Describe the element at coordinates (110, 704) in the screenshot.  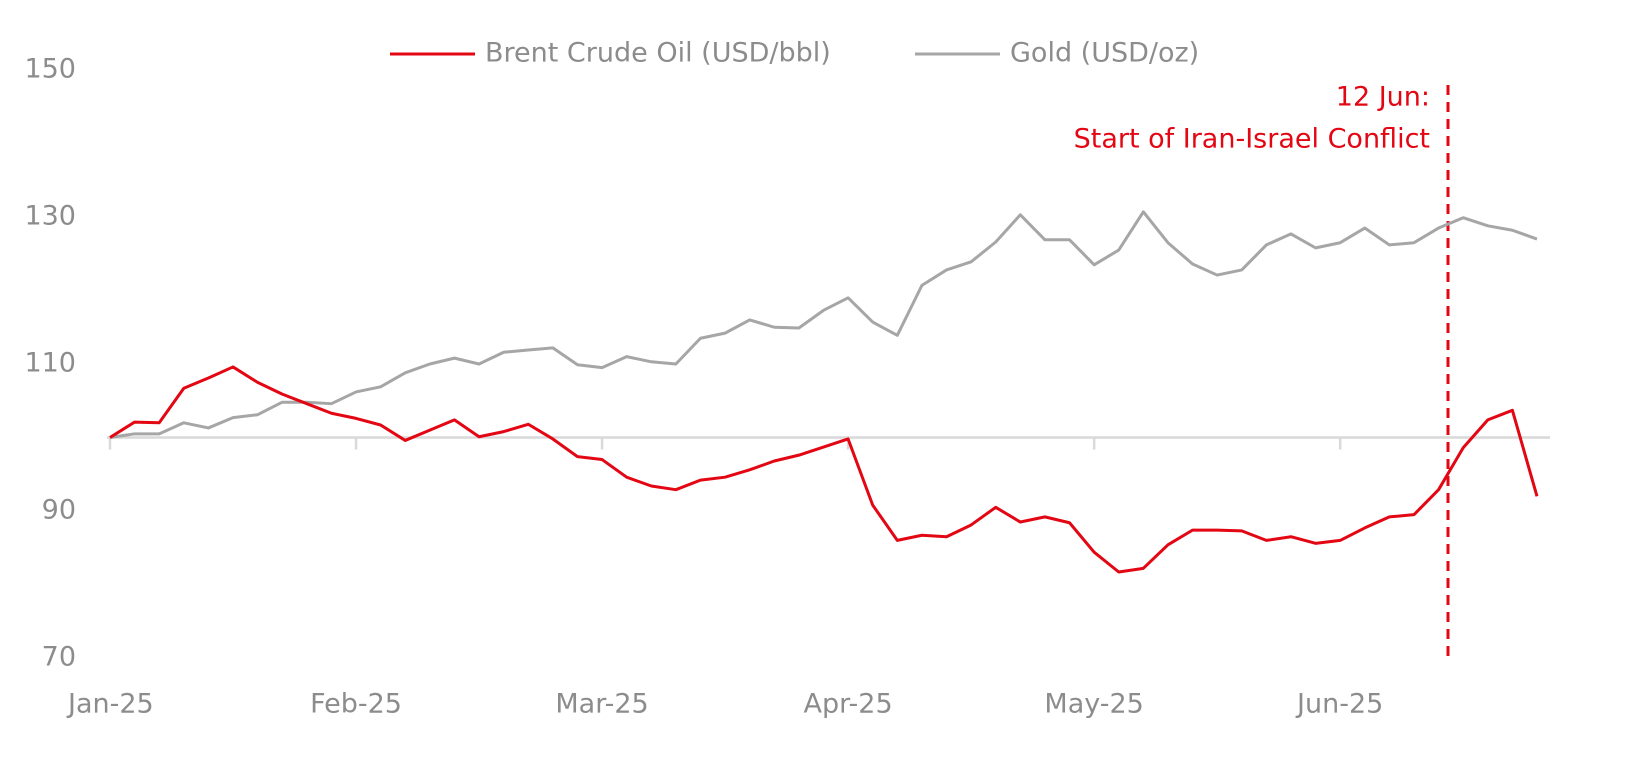
I see `x-tick-label: Jan-25` at that location.